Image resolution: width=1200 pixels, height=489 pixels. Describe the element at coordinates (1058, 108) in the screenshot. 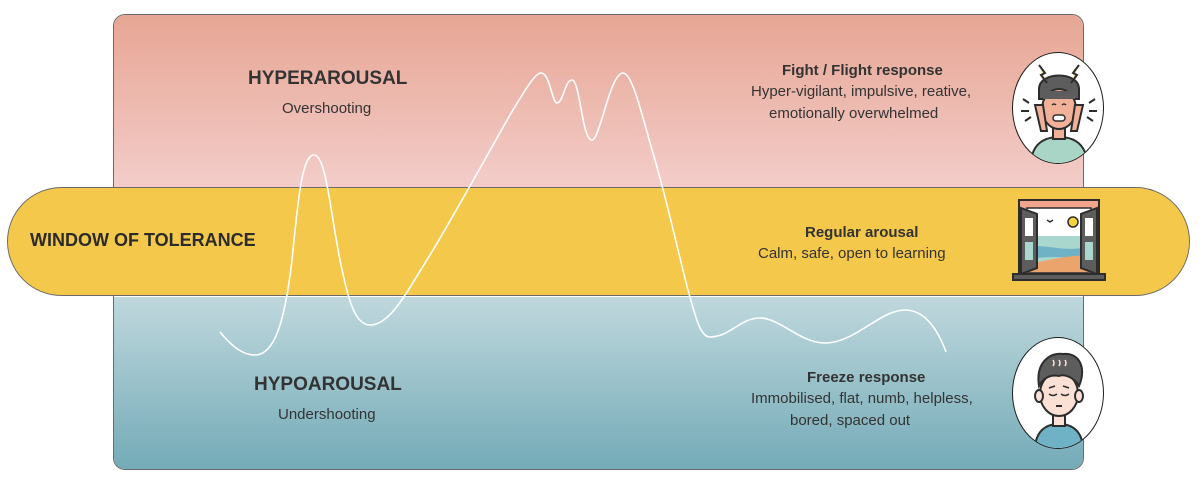

I see `stressed-person-icon` at that location.